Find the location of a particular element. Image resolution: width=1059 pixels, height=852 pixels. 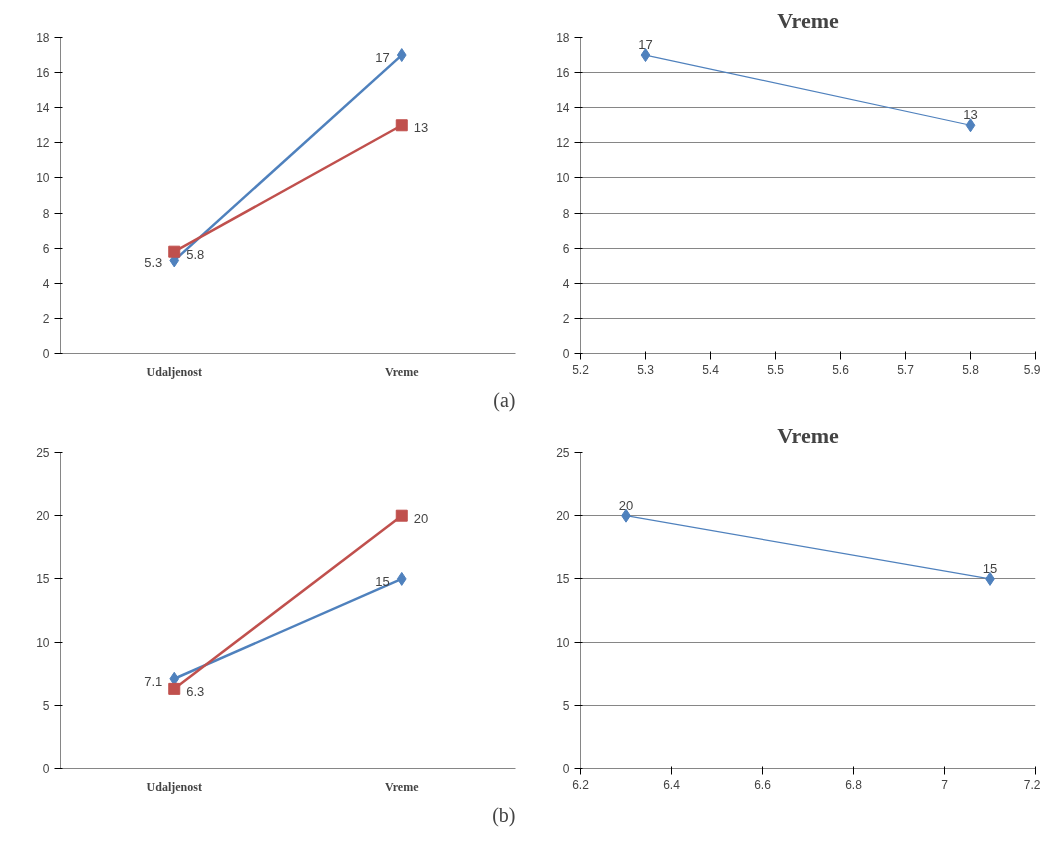

x-tick-label: 5.6 is located at coordinates (841, 369).